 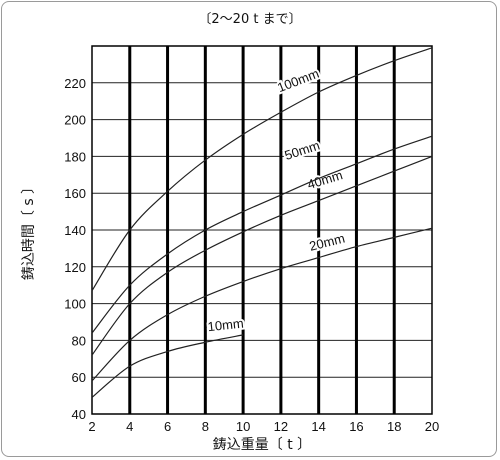 I want to click on y-tick-label: 160, so click(x=75, y=193).